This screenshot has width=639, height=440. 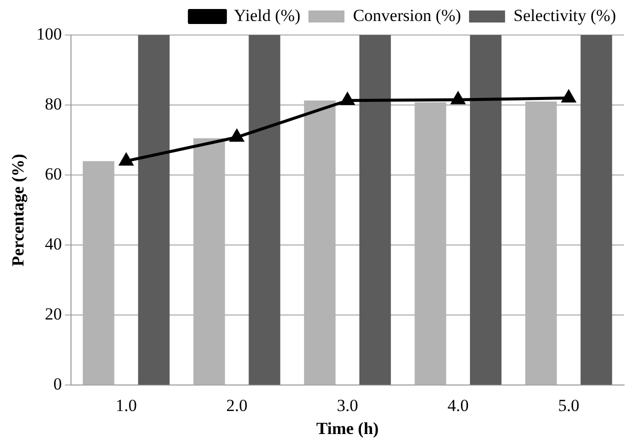 What do you see at coordinates (53, 104) in the screenshot?
I see `y-tick-label: 80` at bounding box center [53, 104].